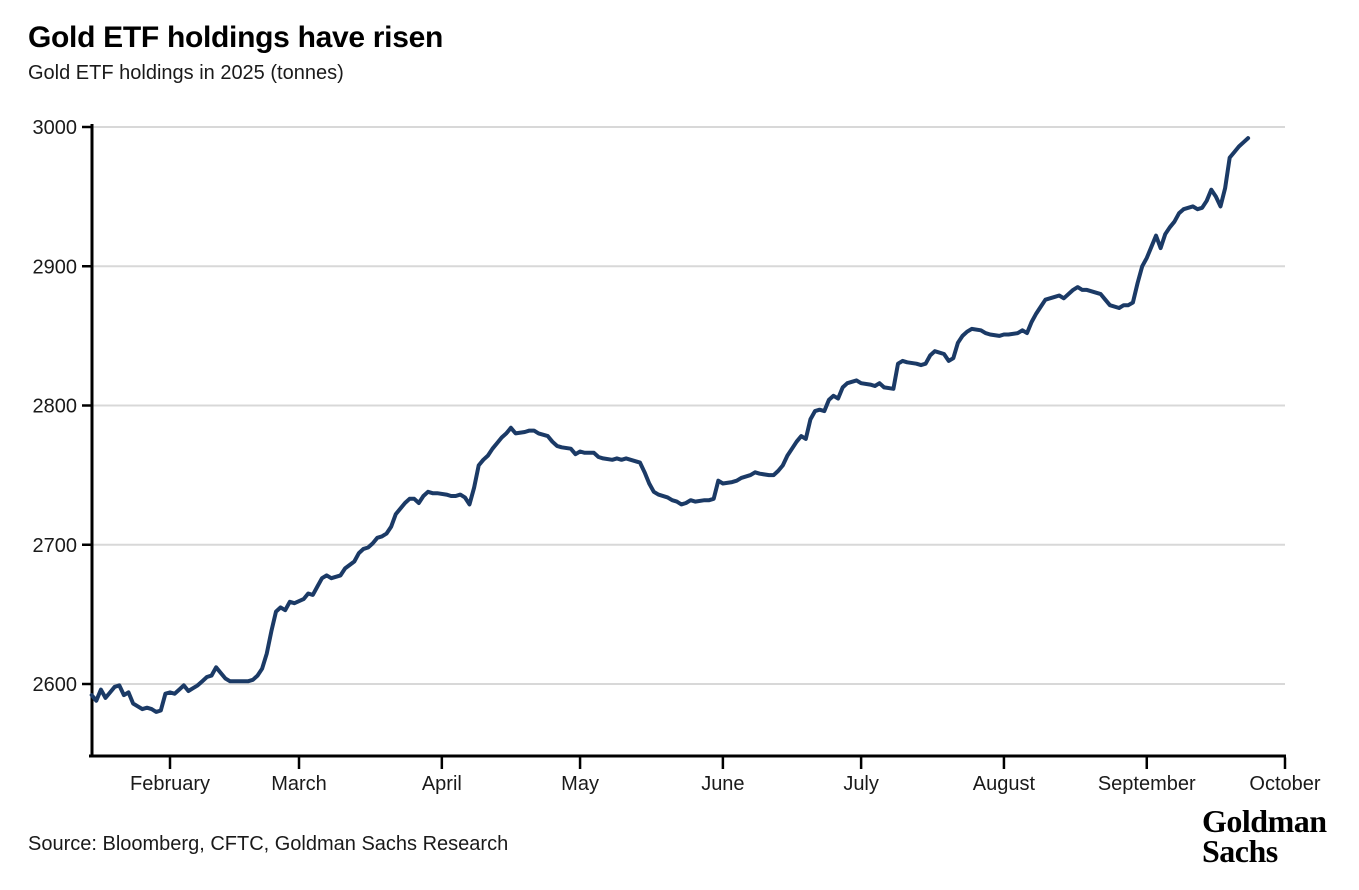  What do you see at coordinates (186, 73) in the screenshot?
I see `chart-subtitle: Gold ETF holdings in 2025 (tonnes)` at bounding box center [186, 73].